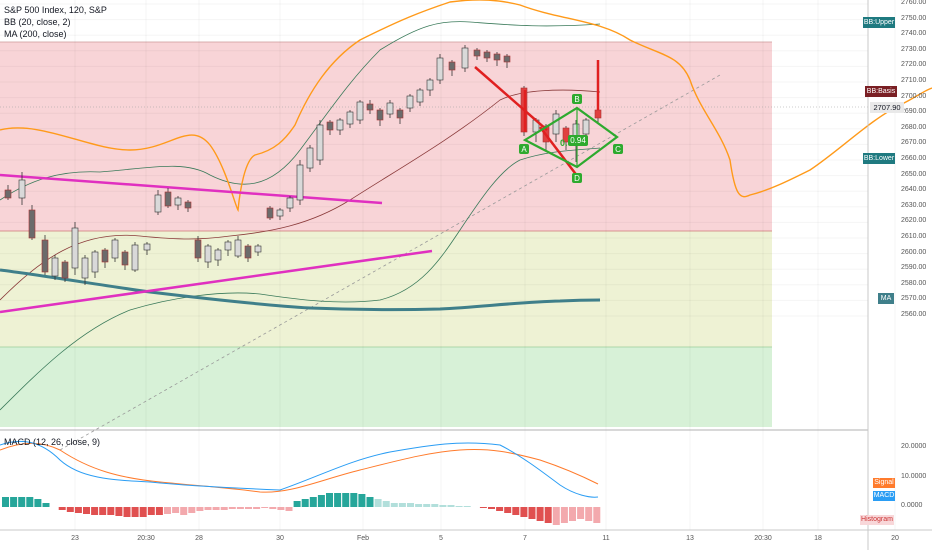  Describe the element at coordinates (52, 442) in the screenshot. I see `macd-indicator-label: MACD (12, 26, close, 9)` at that location.